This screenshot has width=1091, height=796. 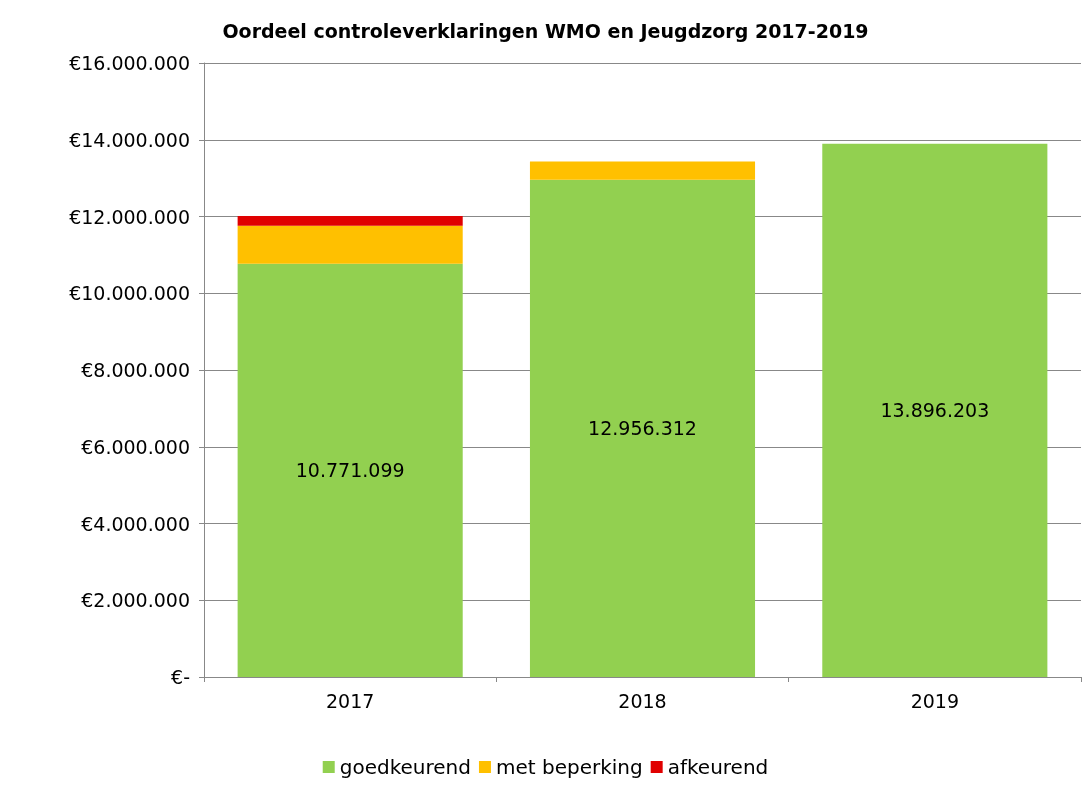 What do you see at coordinates (718, 767) in the screenshot?
I see `legend-label: afkeurend` at bounding box center [718, 767].